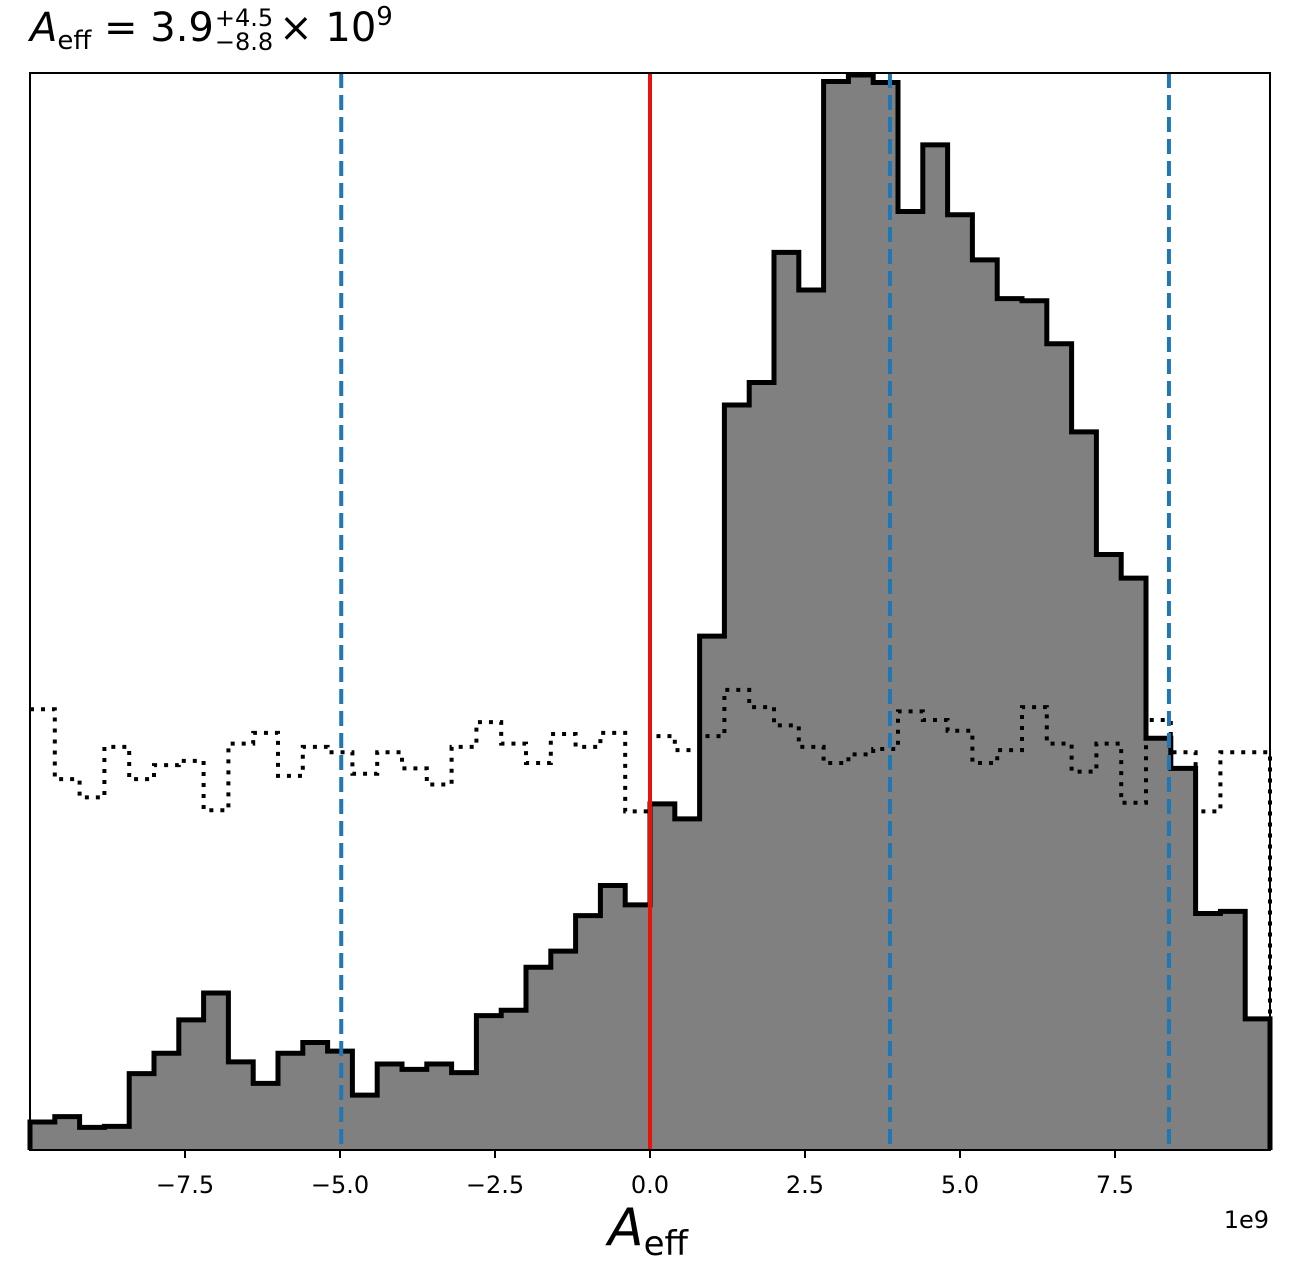 The width and height of the screenshot is (1289, 1278). I want to click on title-equals: =, so click(121, 28).